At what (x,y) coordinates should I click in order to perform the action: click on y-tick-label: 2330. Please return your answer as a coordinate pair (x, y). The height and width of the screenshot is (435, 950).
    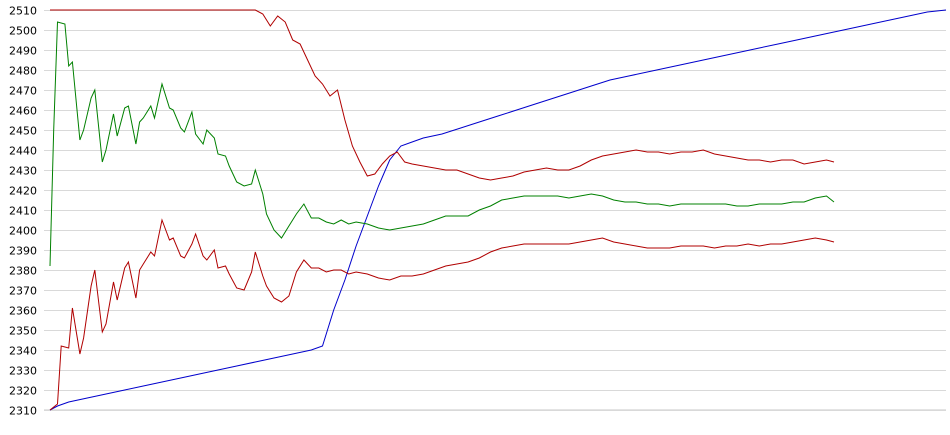
    Looking at the image, I should click on (23, 371).